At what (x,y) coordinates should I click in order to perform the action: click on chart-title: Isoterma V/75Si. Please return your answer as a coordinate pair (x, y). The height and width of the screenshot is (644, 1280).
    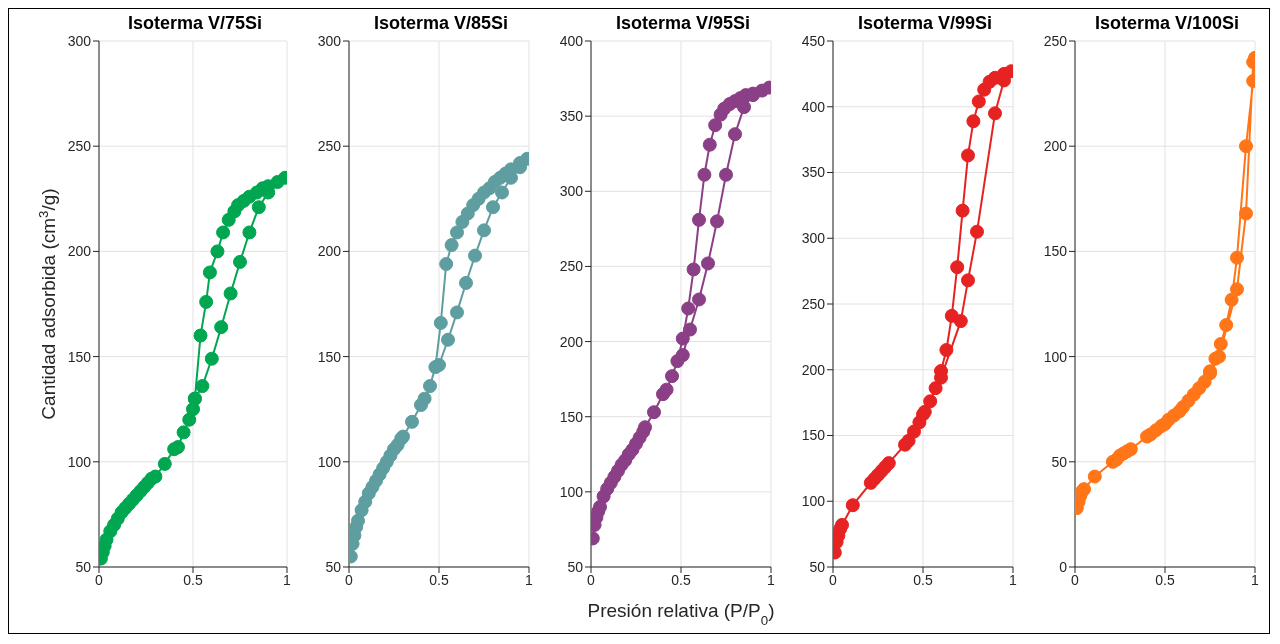
    Looking at the image, I should click on (195, 23).